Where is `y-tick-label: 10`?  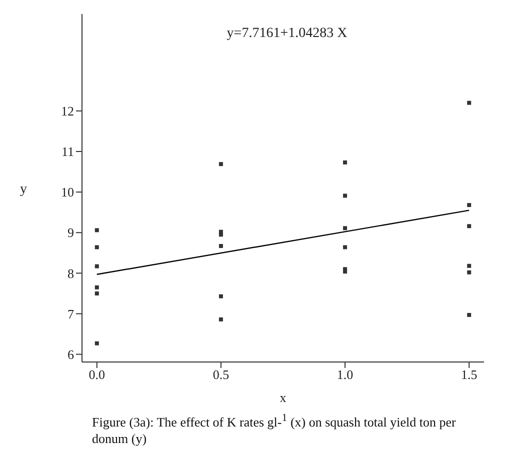 y-tick-label: 10 is located at coordinates (67, 192).